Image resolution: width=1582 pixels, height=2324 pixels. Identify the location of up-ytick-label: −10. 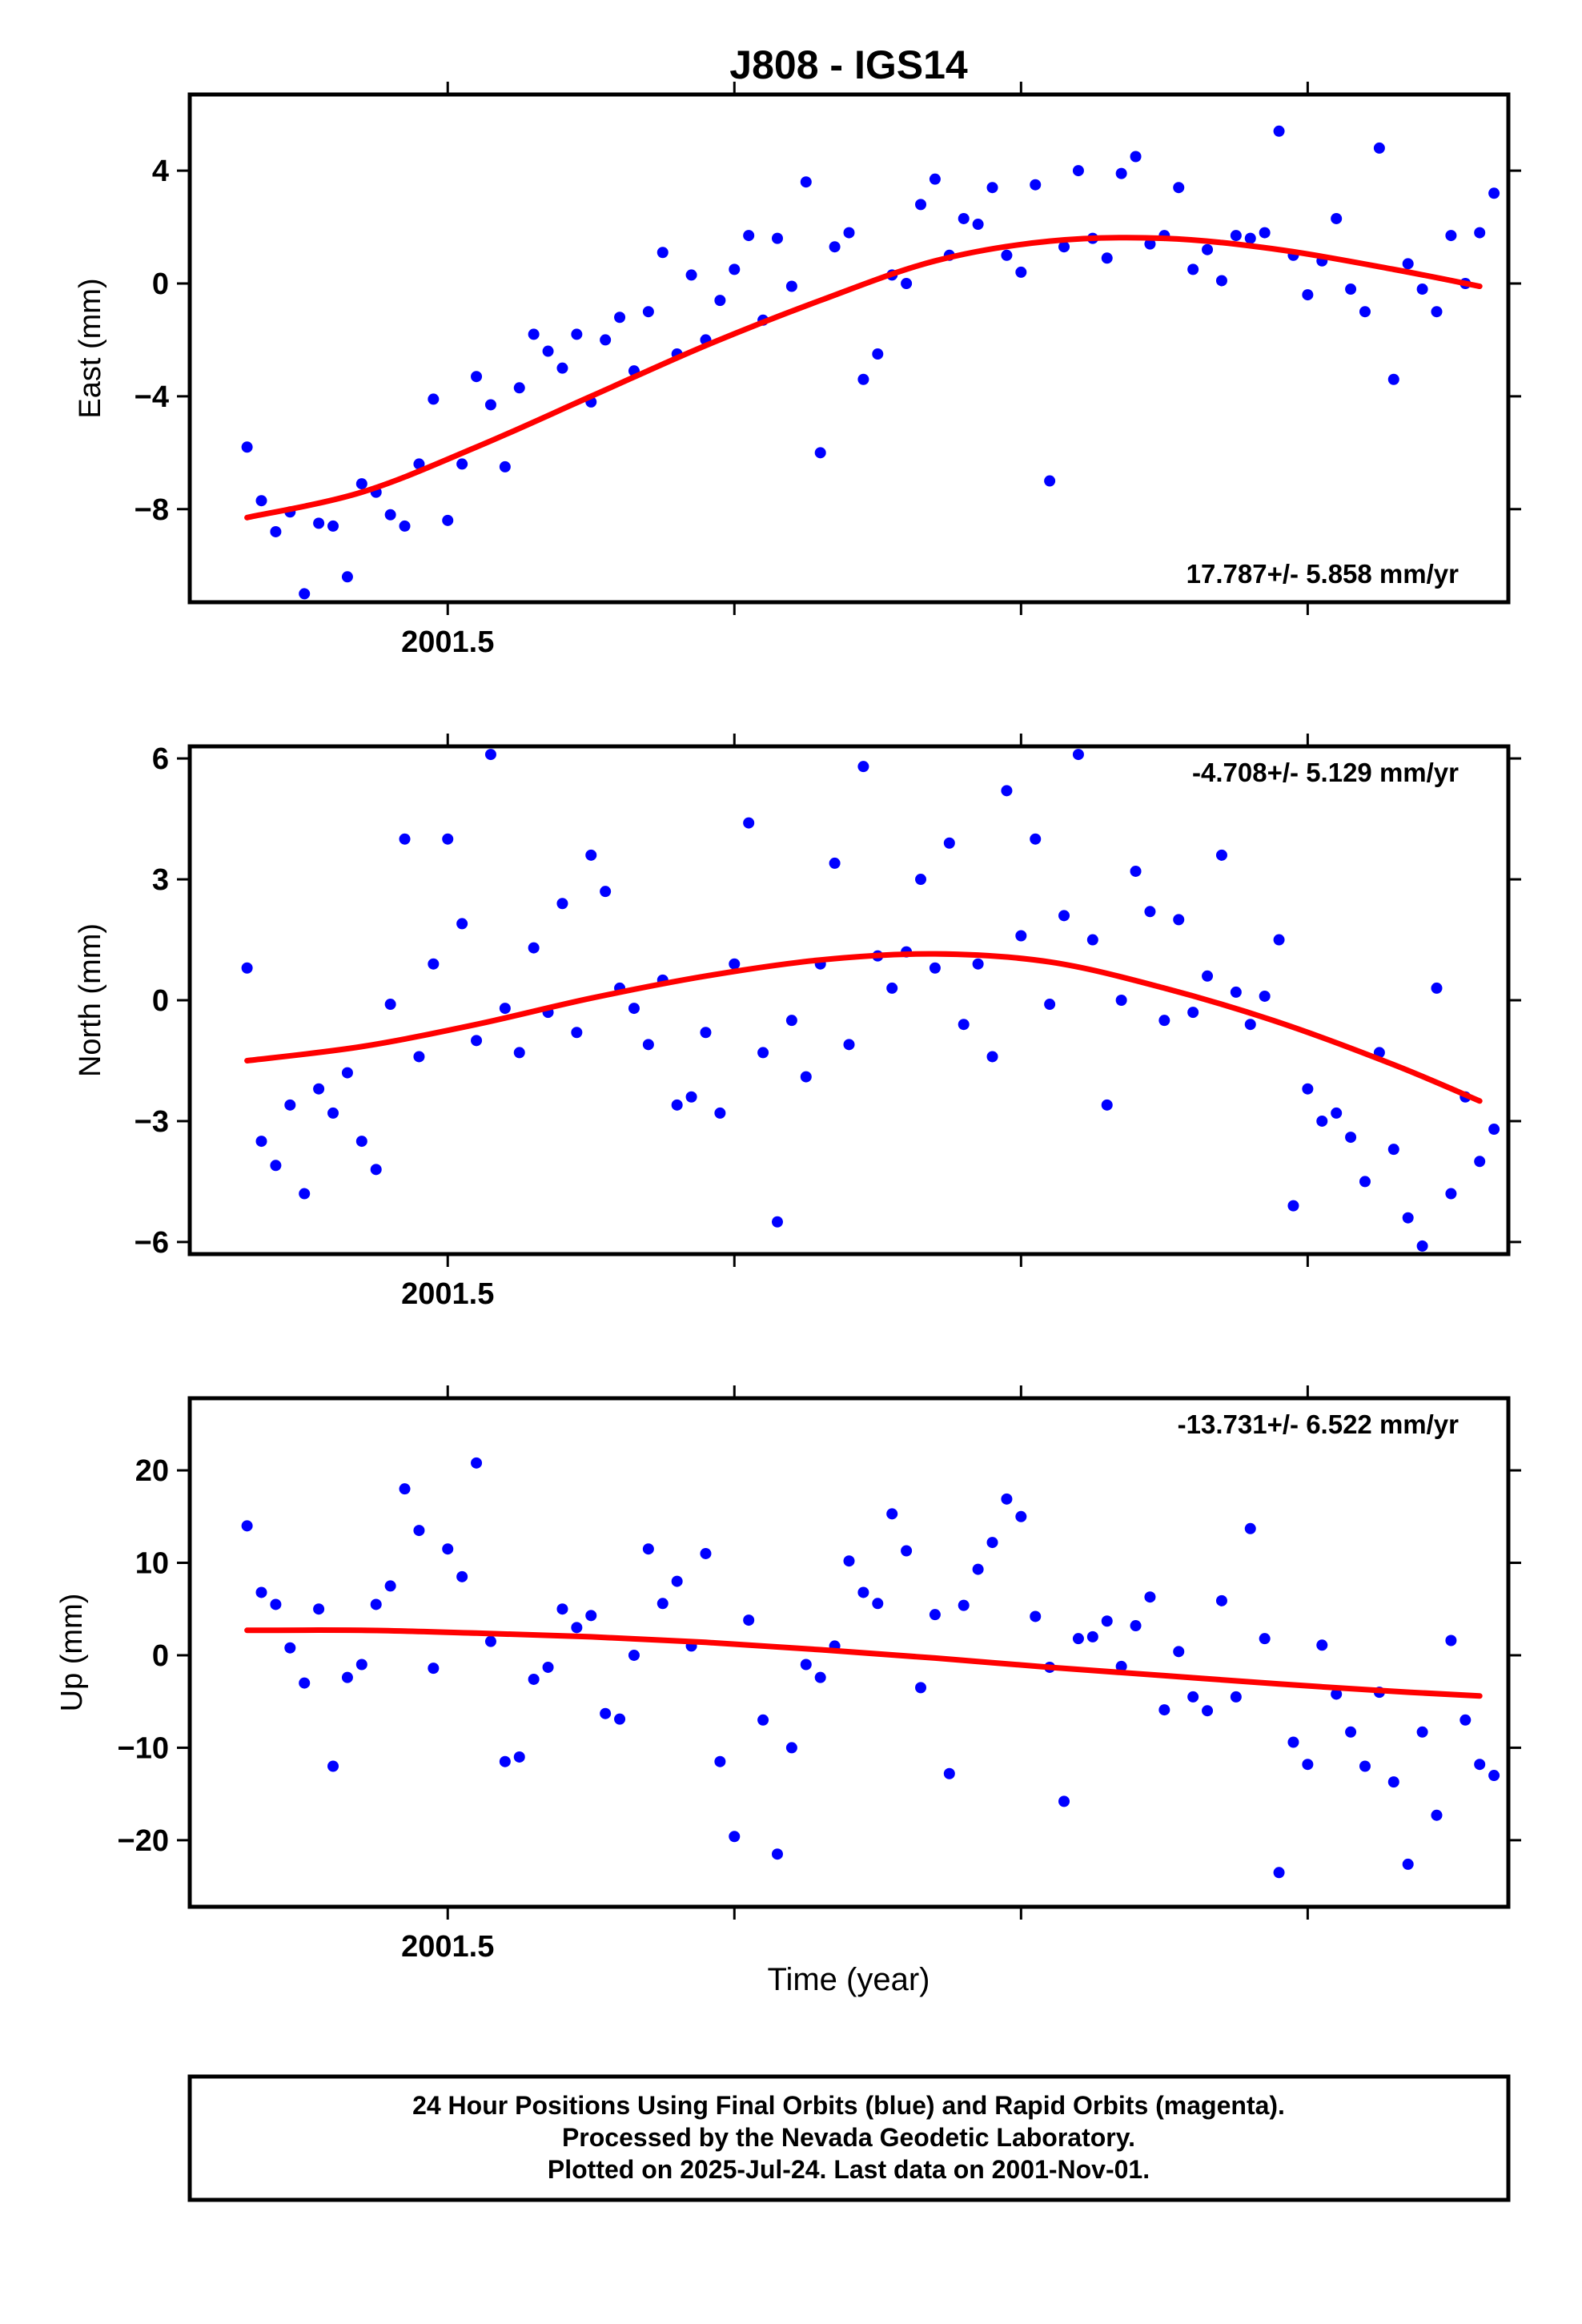
(144, 1748).